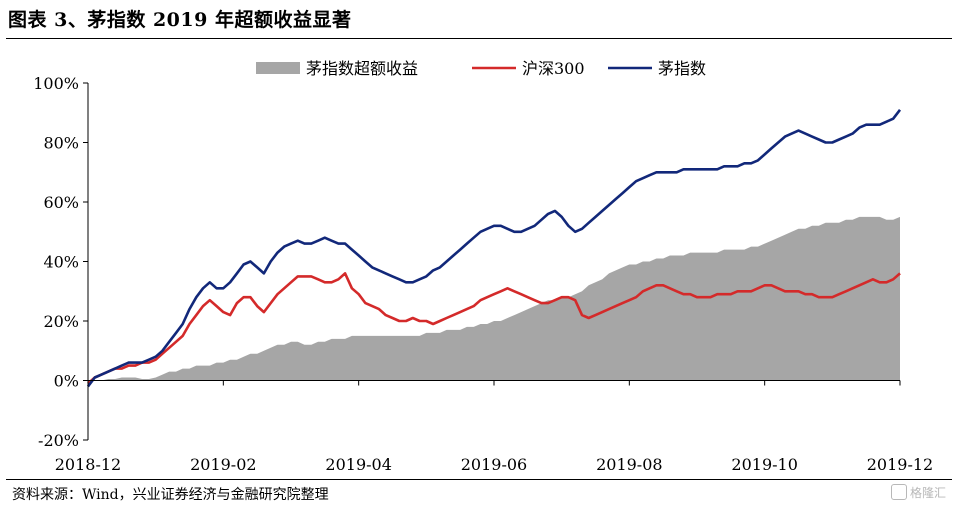 The width and height of the screenshot is (958, 508). Describe the element at coordinates (479, 38) in the screenshot. I see `top-rule` at that location.